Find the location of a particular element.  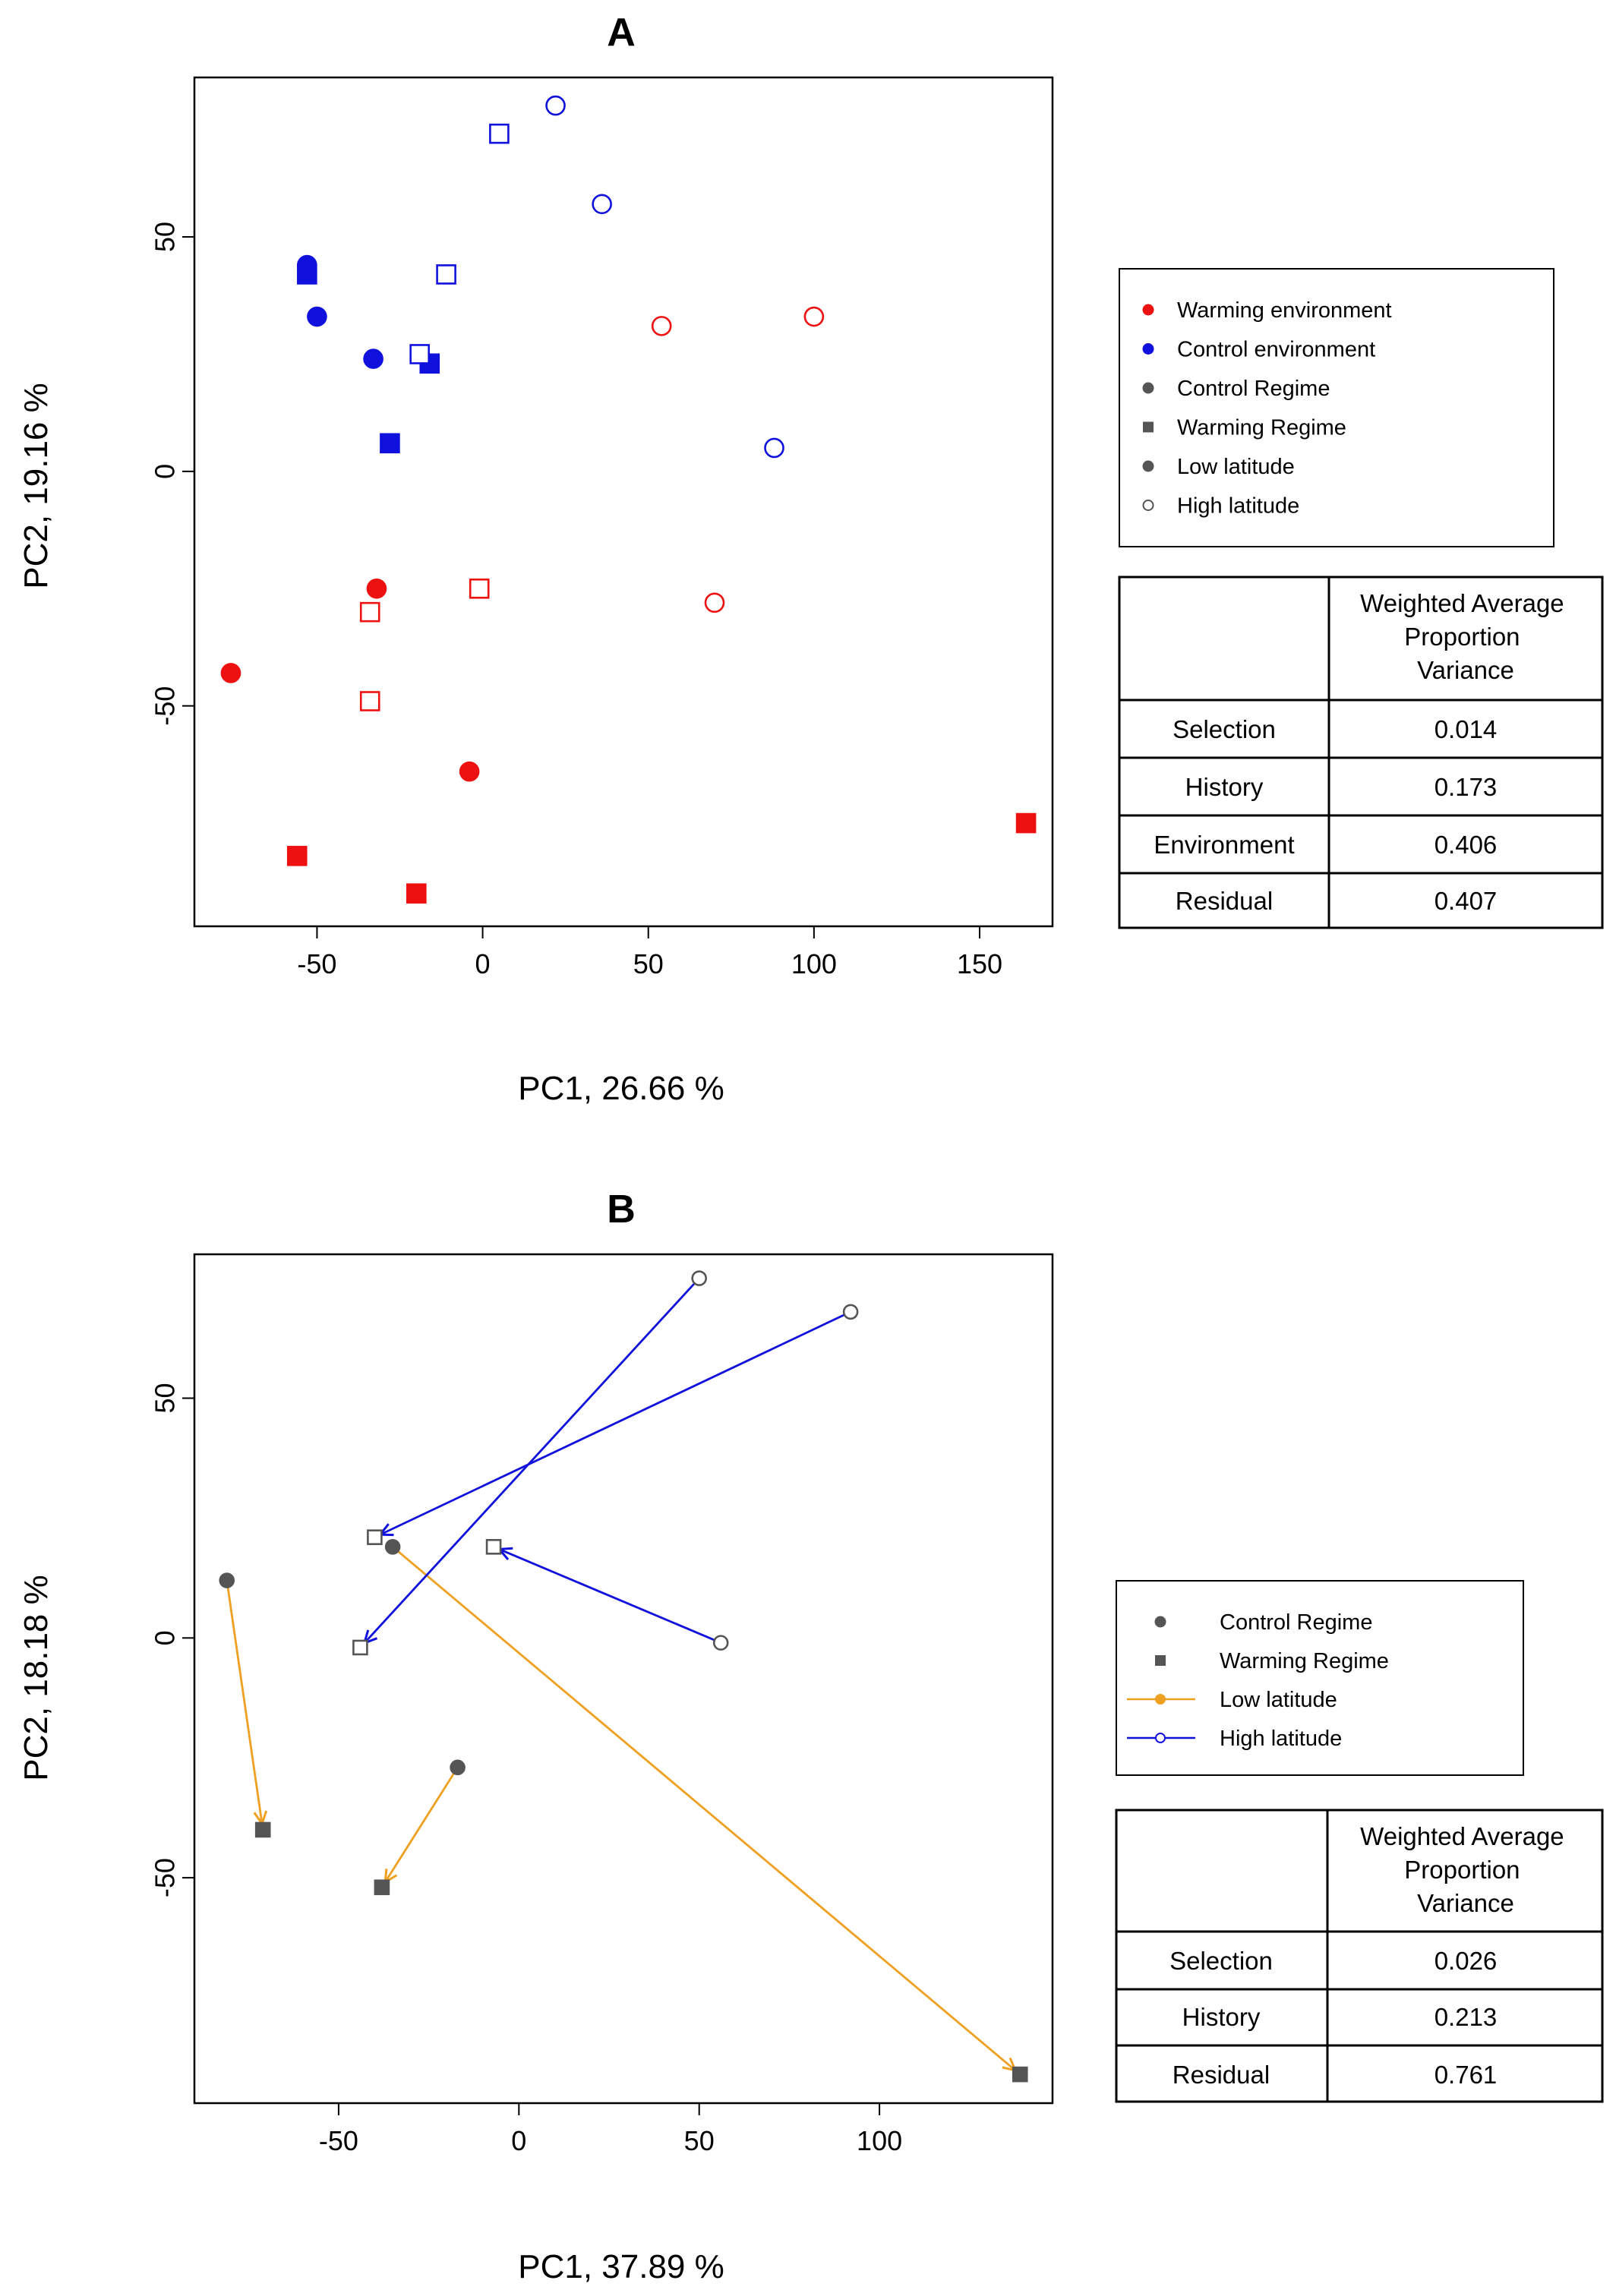

panel-b-y-axis: -50 0 50 is located at coordinates (172, 1640).